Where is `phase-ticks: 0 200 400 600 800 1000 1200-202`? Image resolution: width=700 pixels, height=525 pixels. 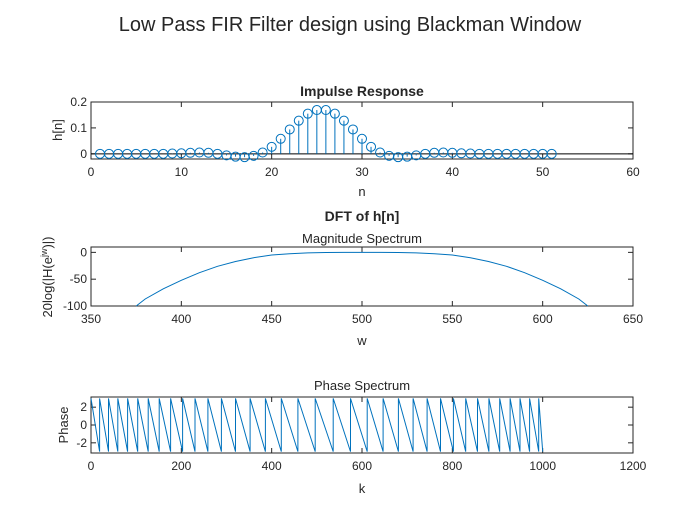 phase-ticks: 0 200 400 600 800 1000 1200-202 is located at coordinates (361, 435).